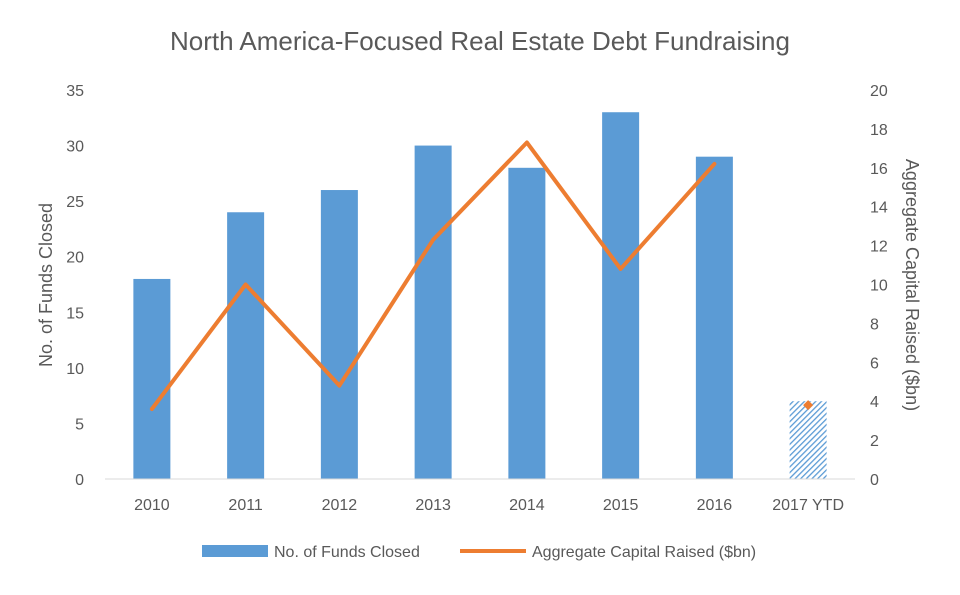 This screenshot has width=960, height=595. I want to click on legend-label-capital: Aggregate Capital Raised ($bn), so click(644, 552).